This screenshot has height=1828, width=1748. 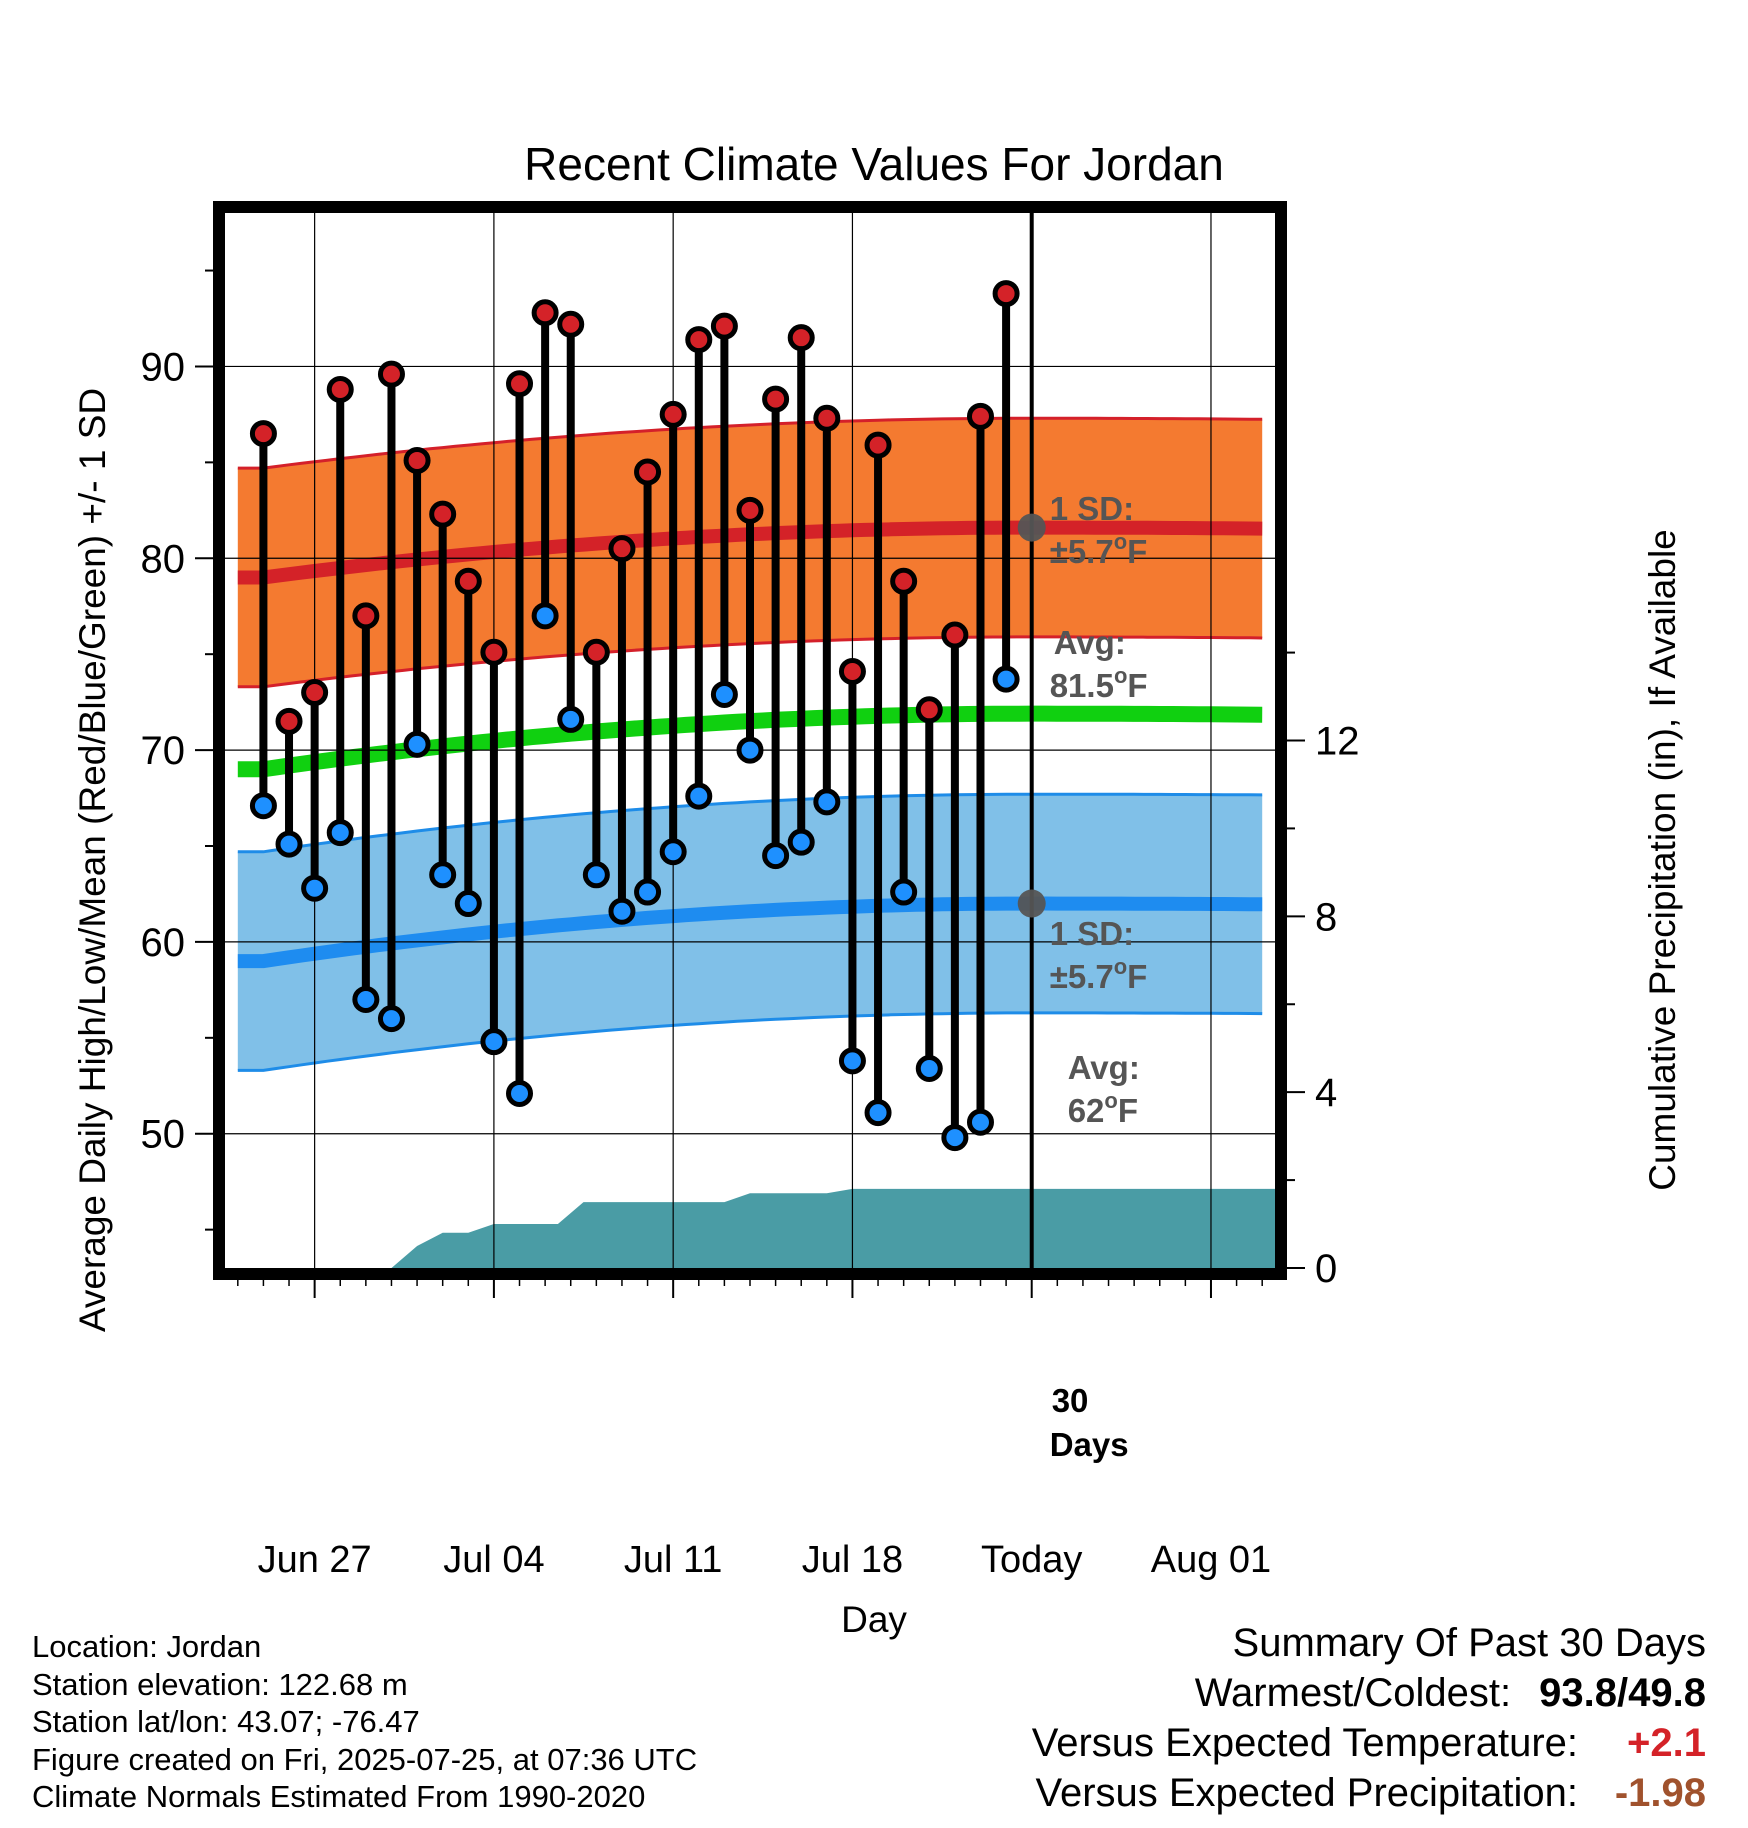 I want to click on y-tick-label: 90, so click(x=163, y=367).